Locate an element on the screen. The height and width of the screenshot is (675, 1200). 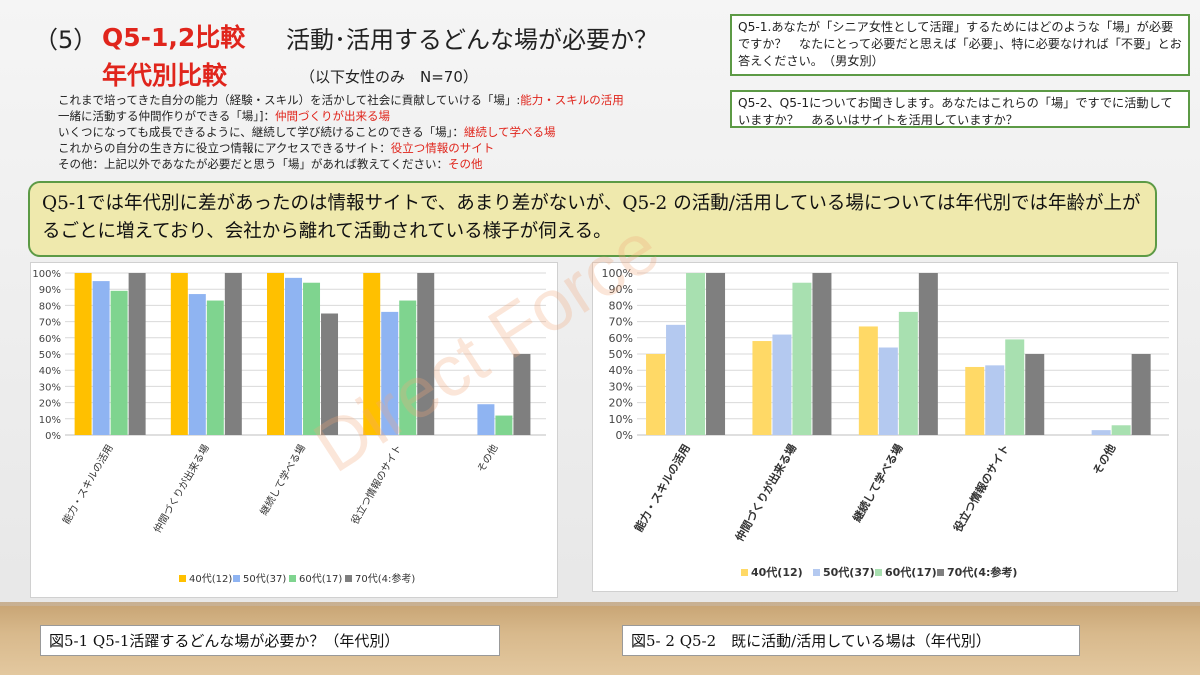
definition-line: その他：上記以外であなたが必要だと思う「場」があれば教えてください：その他 is located at coordinates (270, 164).